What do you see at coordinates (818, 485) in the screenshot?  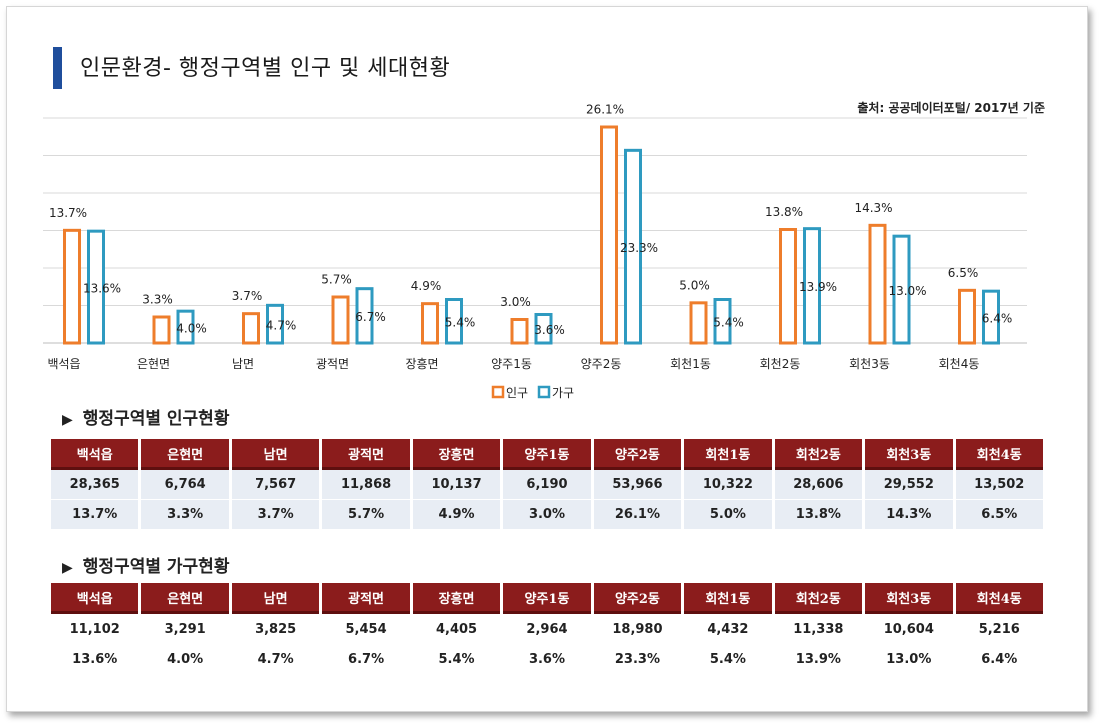 I see `population-table-cell: 28,606` at bounding box center [818, 485].